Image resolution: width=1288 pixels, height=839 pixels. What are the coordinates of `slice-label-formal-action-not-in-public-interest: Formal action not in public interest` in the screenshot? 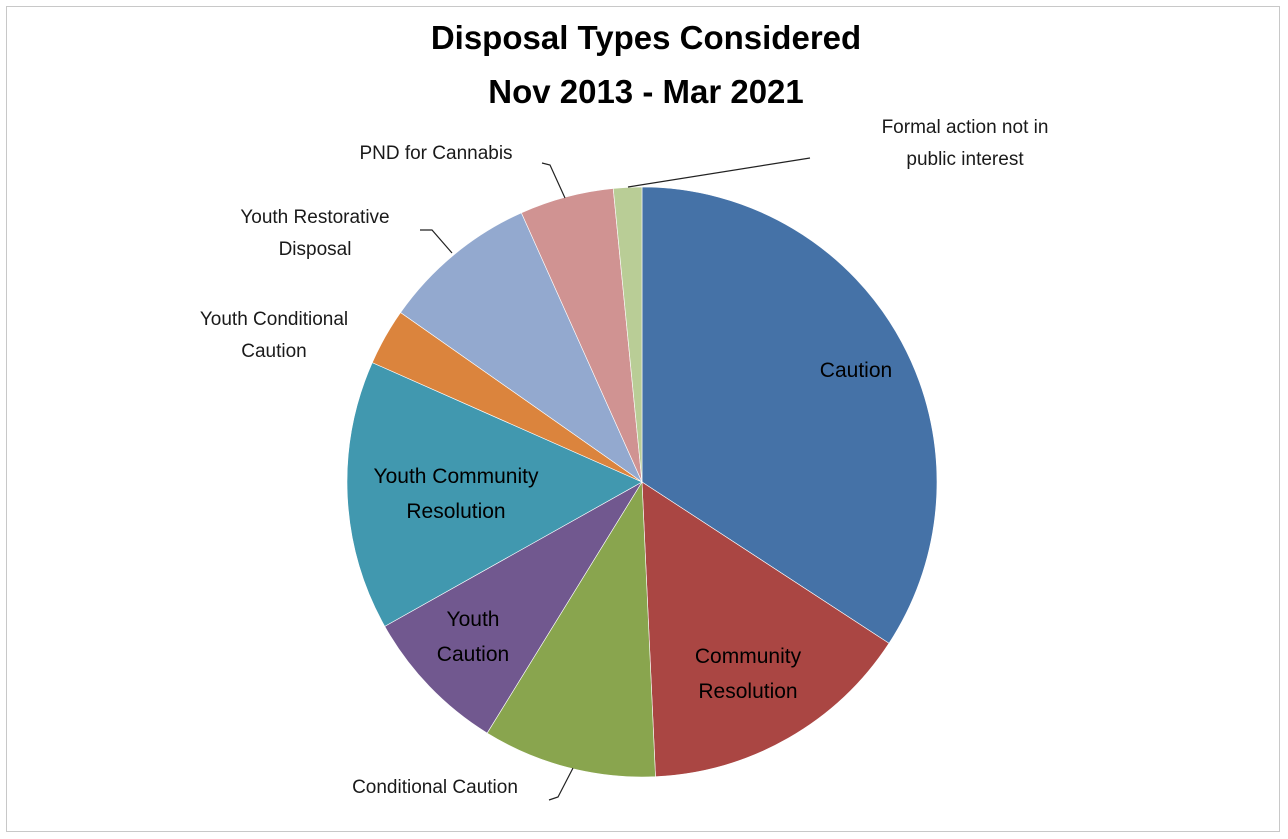 It's located at (965, 143).